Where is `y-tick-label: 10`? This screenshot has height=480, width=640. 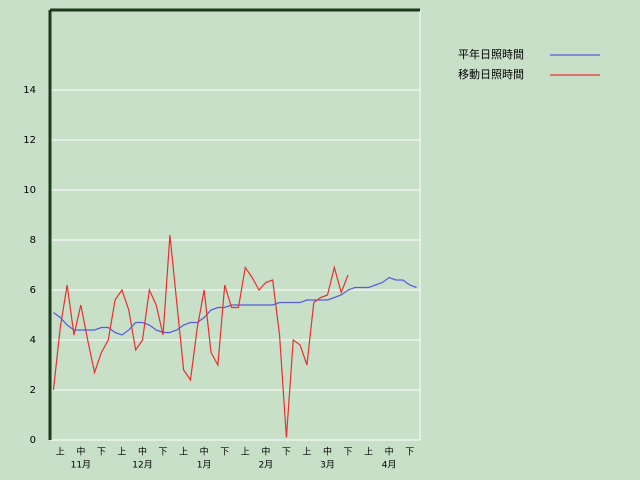 y-tick-label: 10 is located at coordinates (29, 190).